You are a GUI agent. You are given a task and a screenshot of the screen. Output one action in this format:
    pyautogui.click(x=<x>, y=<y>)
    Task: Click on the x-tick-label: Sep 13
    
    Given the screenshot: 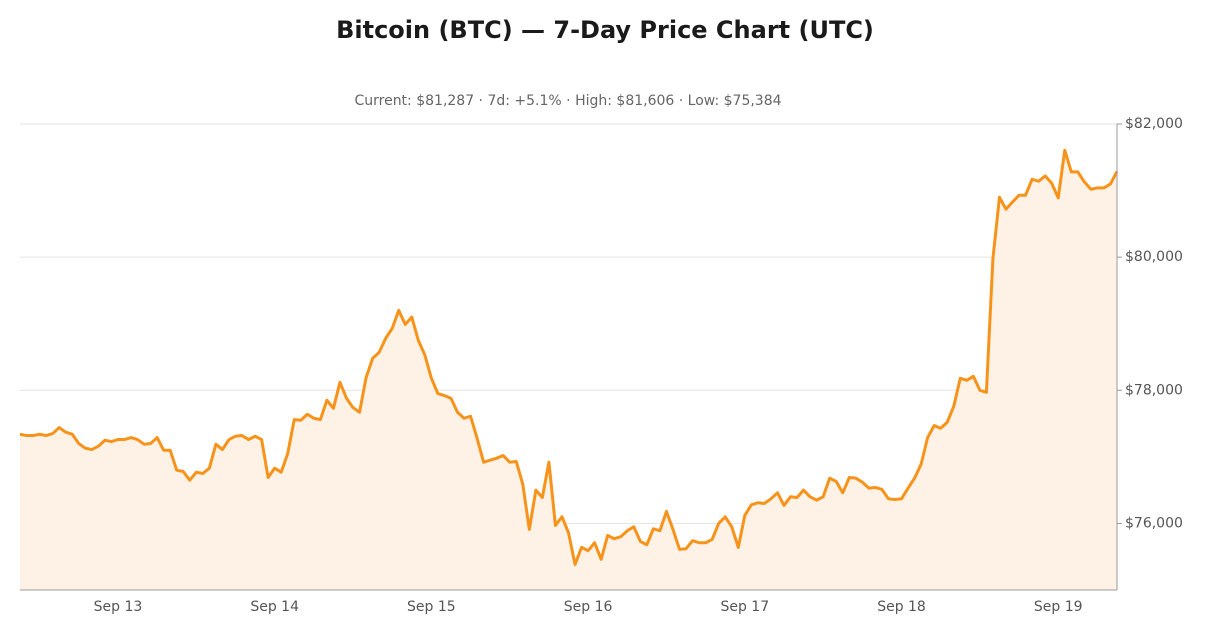 What is the action you would take?
    pyautogui.click(x=118, y=607)
    